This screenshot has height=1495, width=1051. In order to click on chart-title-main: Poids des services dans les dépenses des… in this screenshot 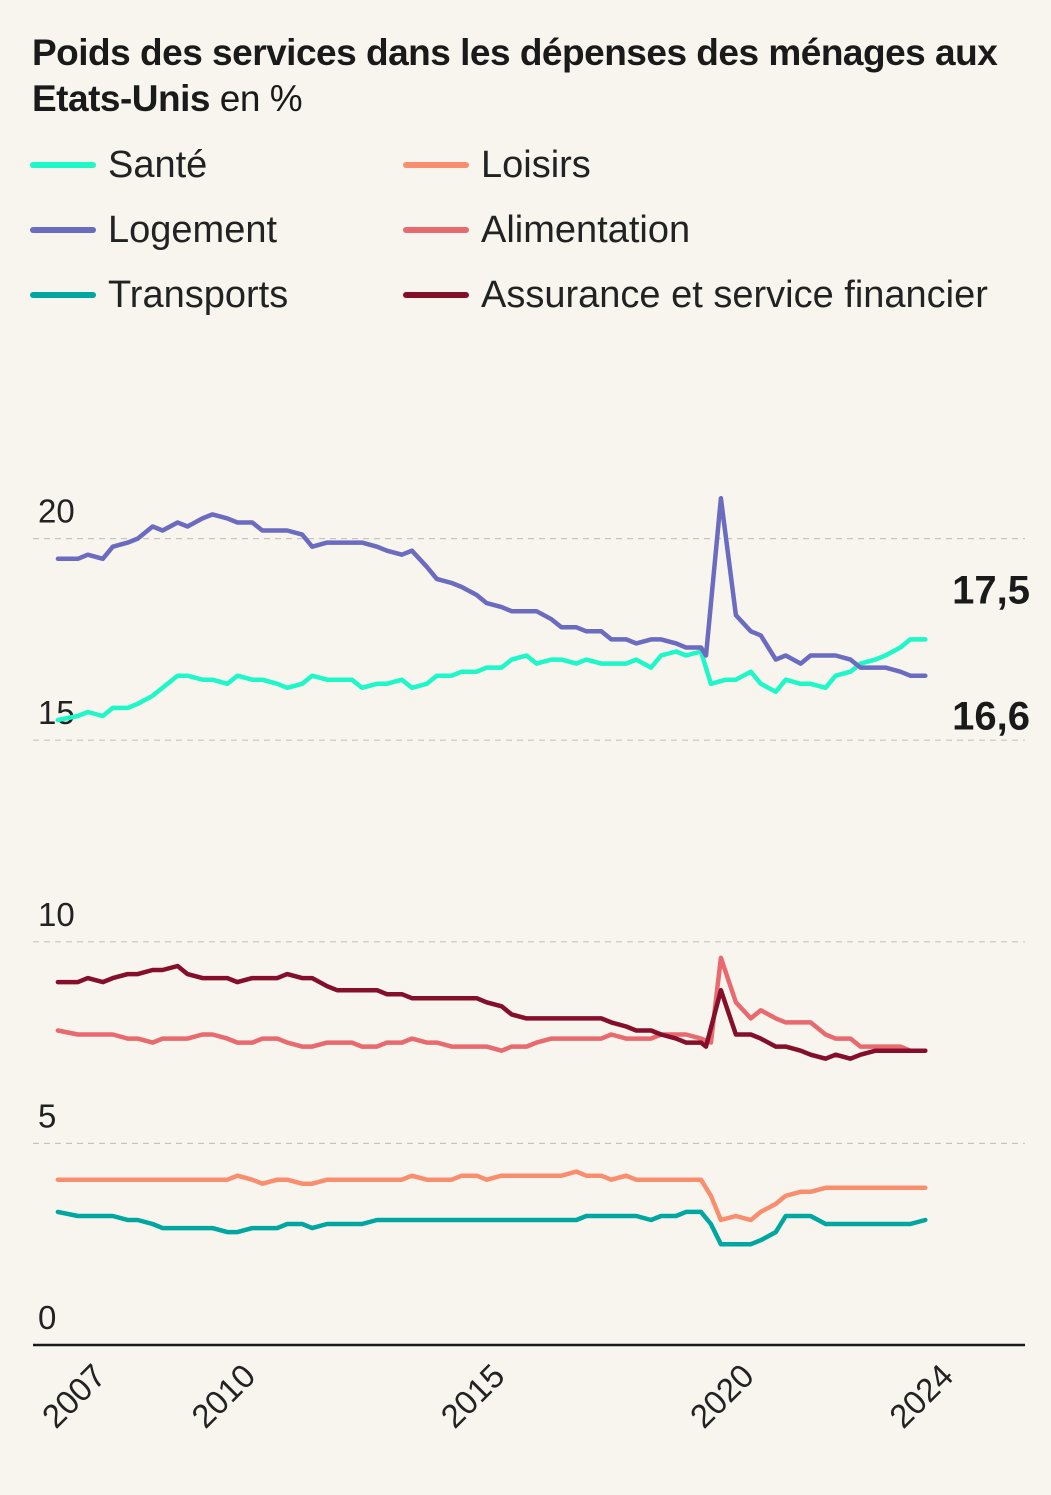, I will do `click(515, 75)`.